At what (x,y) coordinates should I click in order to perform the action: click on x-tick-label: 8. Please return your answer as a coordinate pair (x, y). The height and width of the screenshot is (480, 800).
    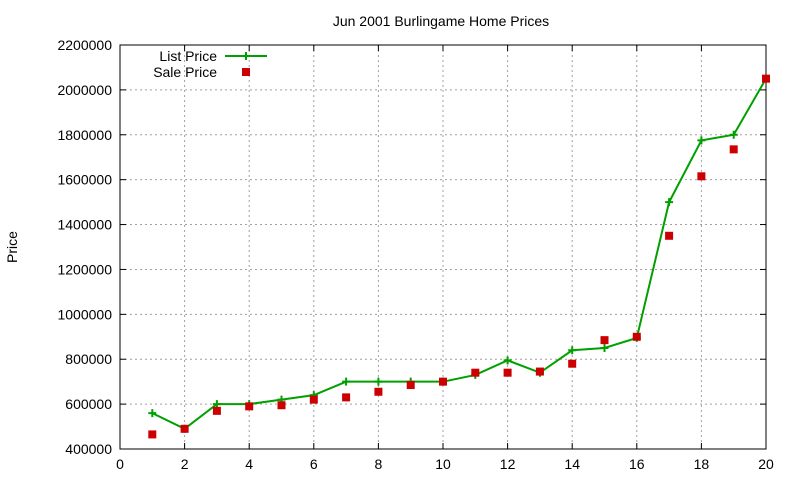
    Looking at the image, I should click on (379, 464).